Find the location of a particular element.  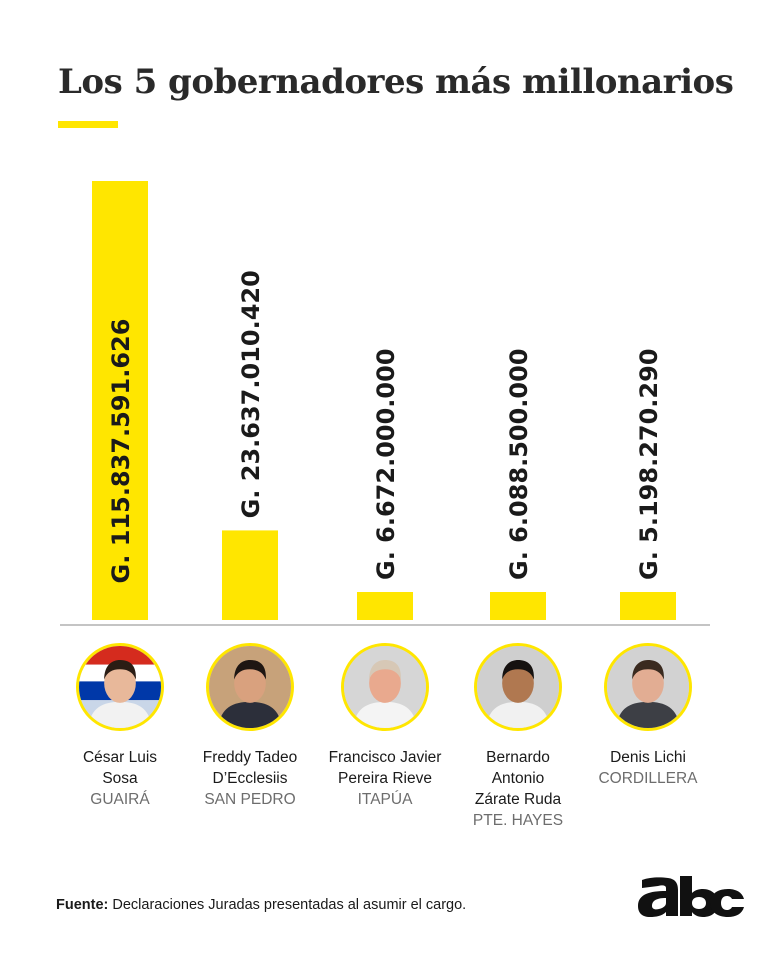

person-name: César Luis Sosa is located at coordinates (120, 768).